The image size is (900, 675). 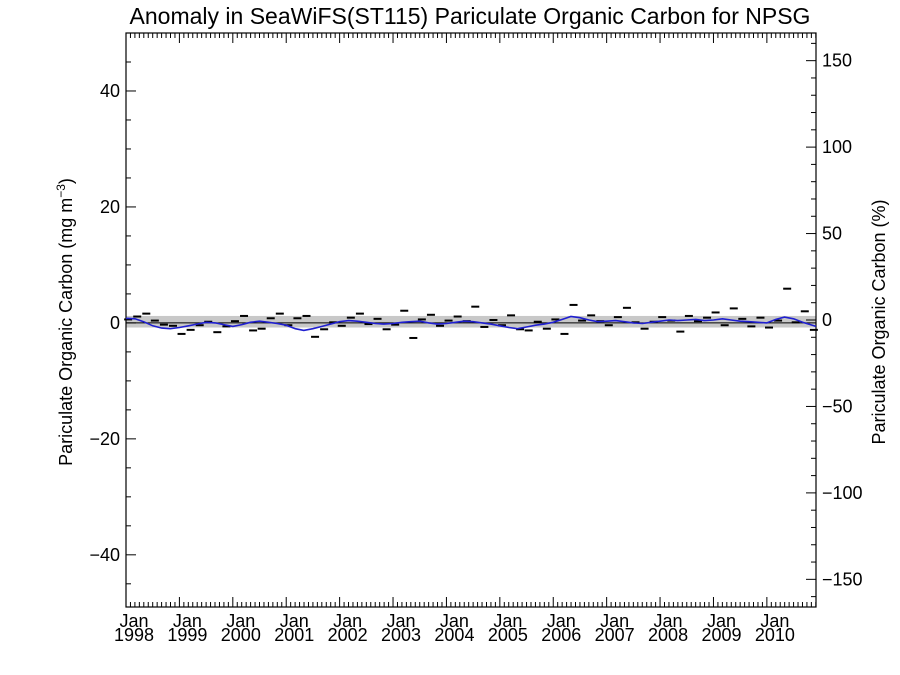 I want to click on y-right-tick-label: 0, so click(x=827, y=320).